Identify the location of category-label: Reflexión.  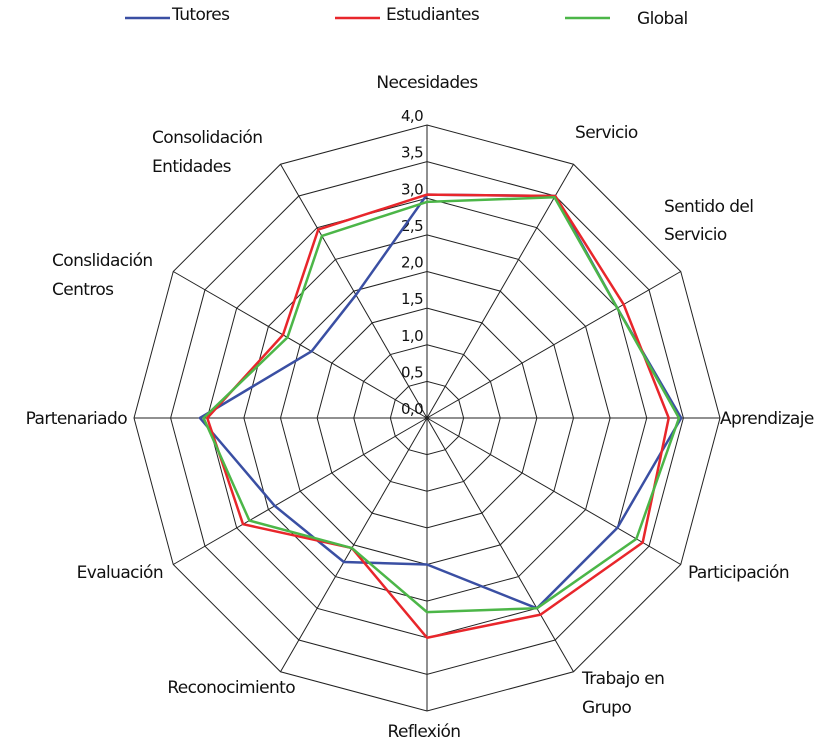
(424, 732).